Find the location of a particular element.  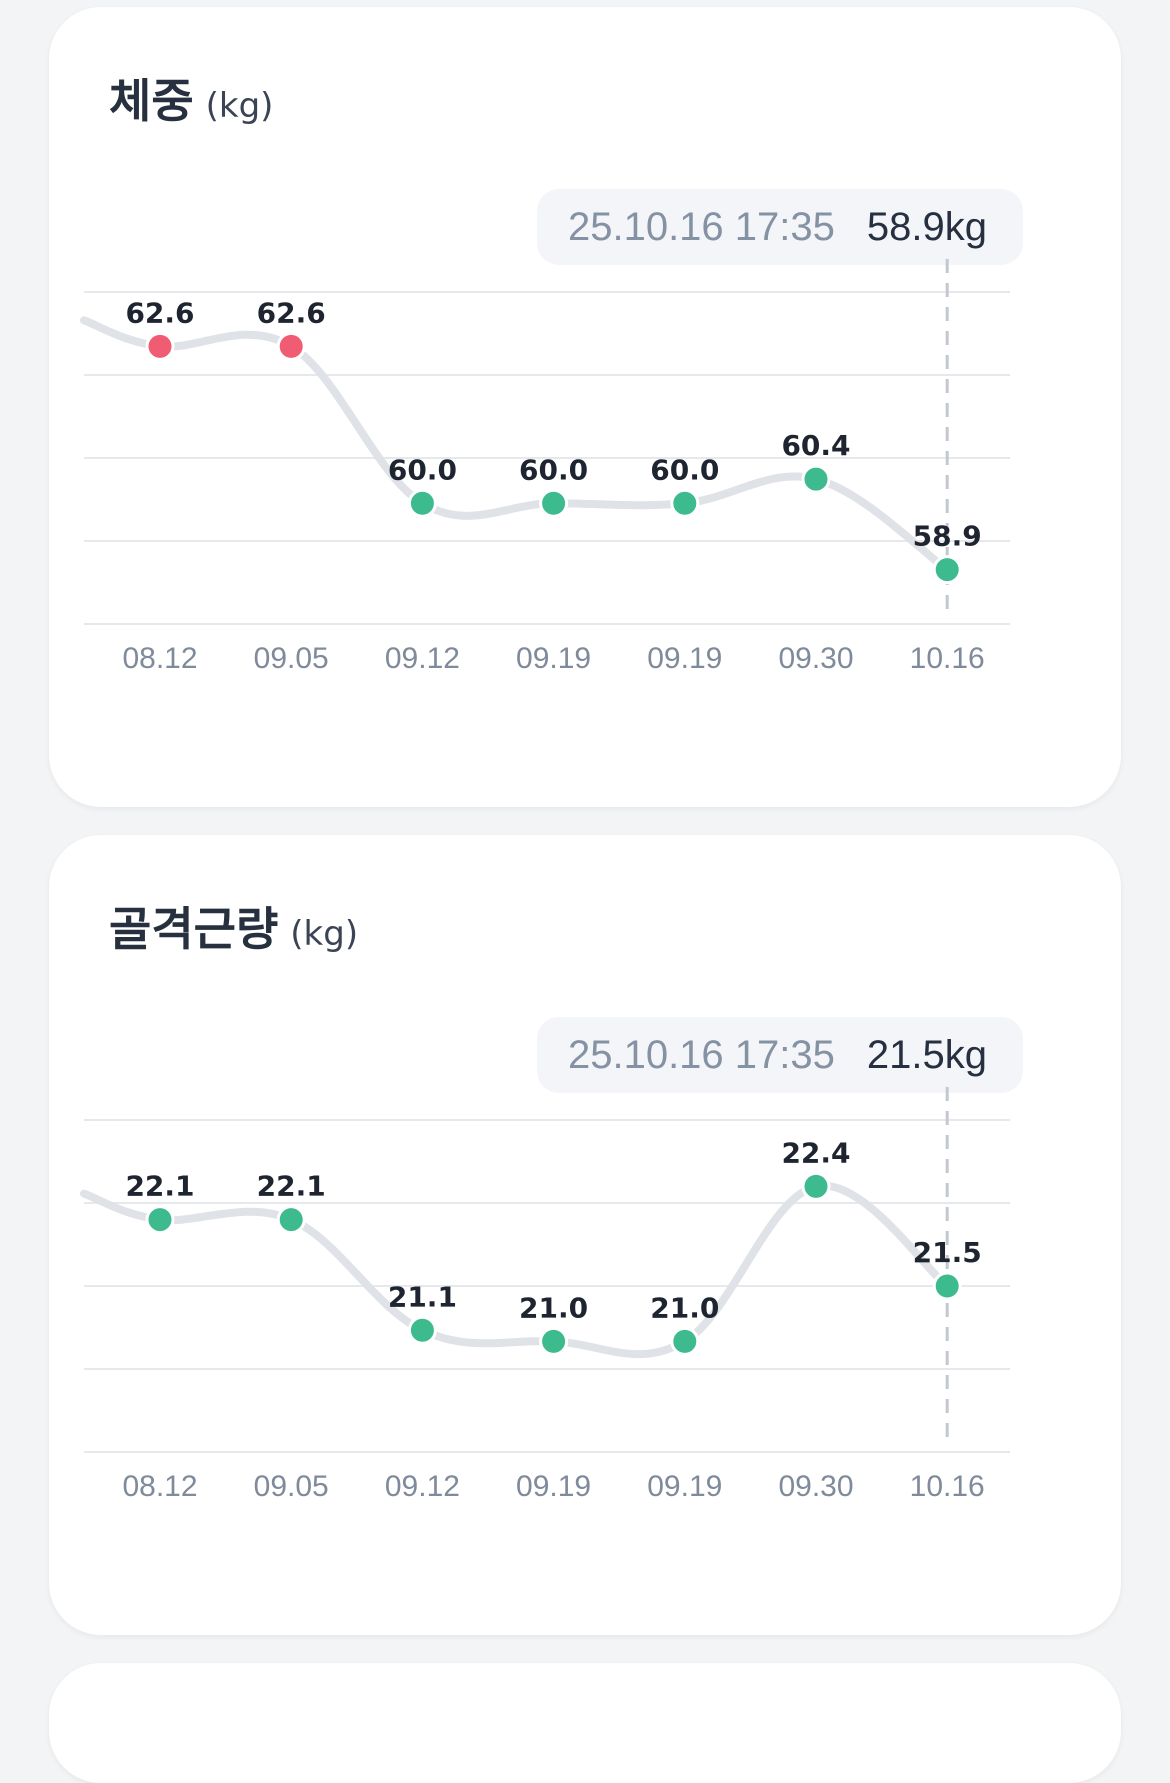

card-title-text: 체중 is located at coordinates (151, 101).